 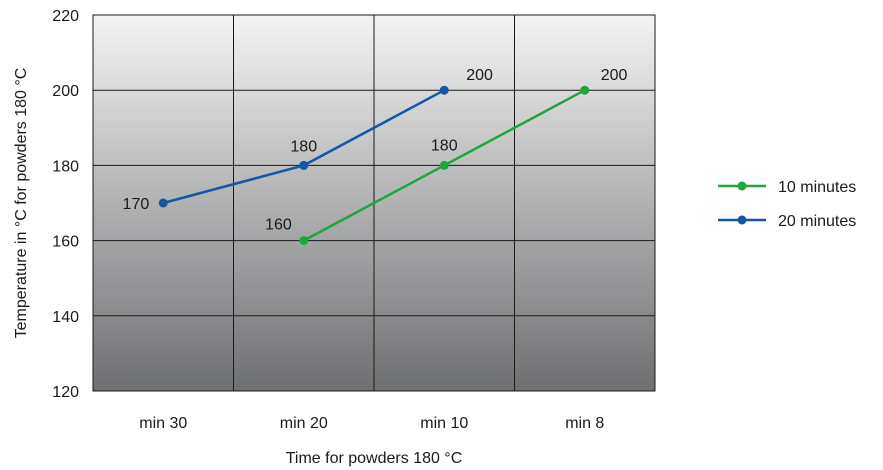 I want to click on y-tick-label: 180, so click(x=65, y=166).